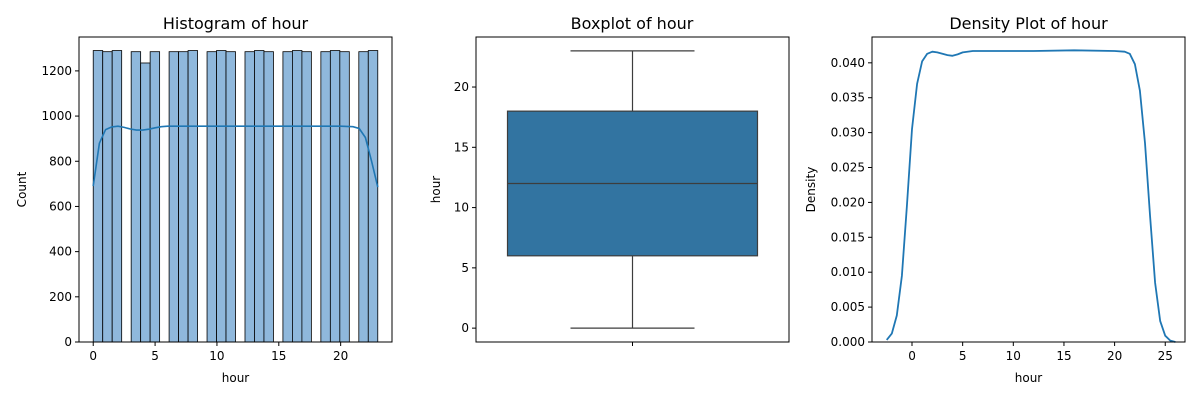  I want to click on density-ytick-label: 0.020, so click(848, 202).